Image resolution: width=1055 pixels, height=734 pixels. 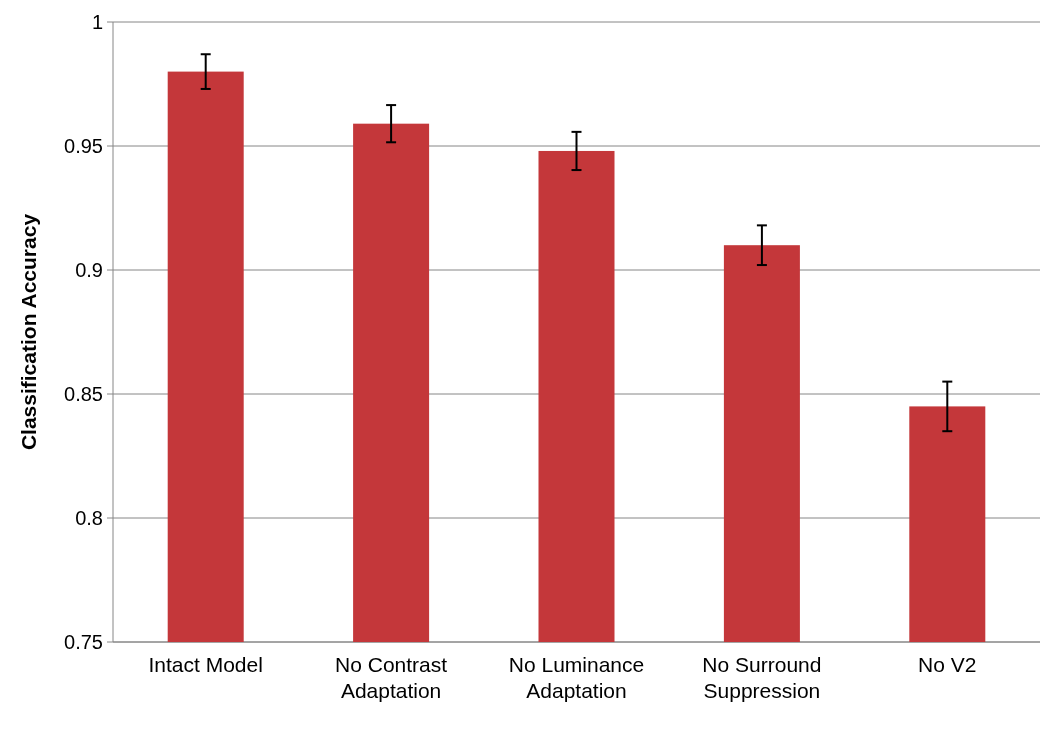 What do you see at coordinates (762, 677) in the screenshot?
I see `x-tick-label: No Surround Suppression` at bounding box center [762, 677].